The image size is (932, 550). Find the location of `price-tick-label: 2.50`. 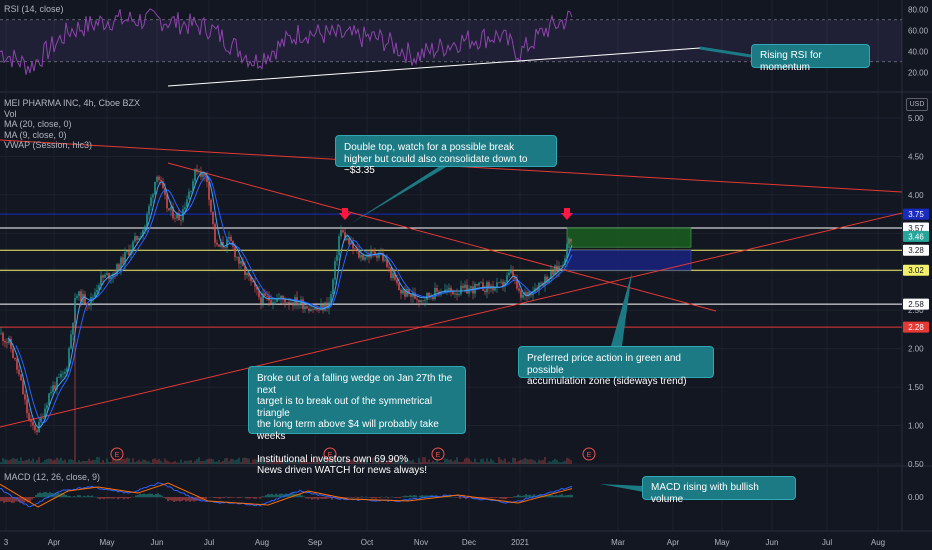

price-tick-label: 2.50 is located at coordinates (916, 310).